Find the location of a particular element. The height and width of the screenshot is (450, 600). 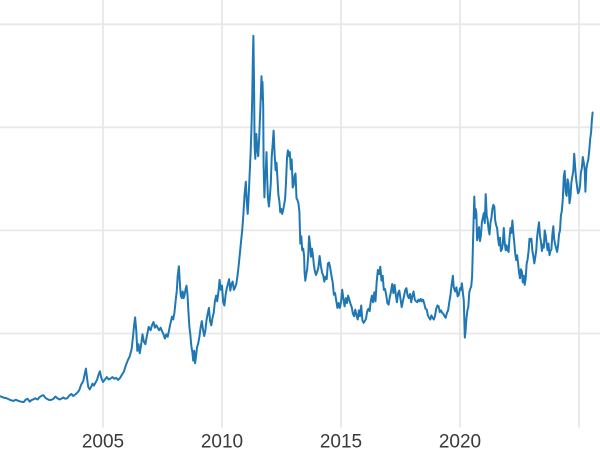

x-tick-label-2010: 2010 is located at coordinates (222, 441).